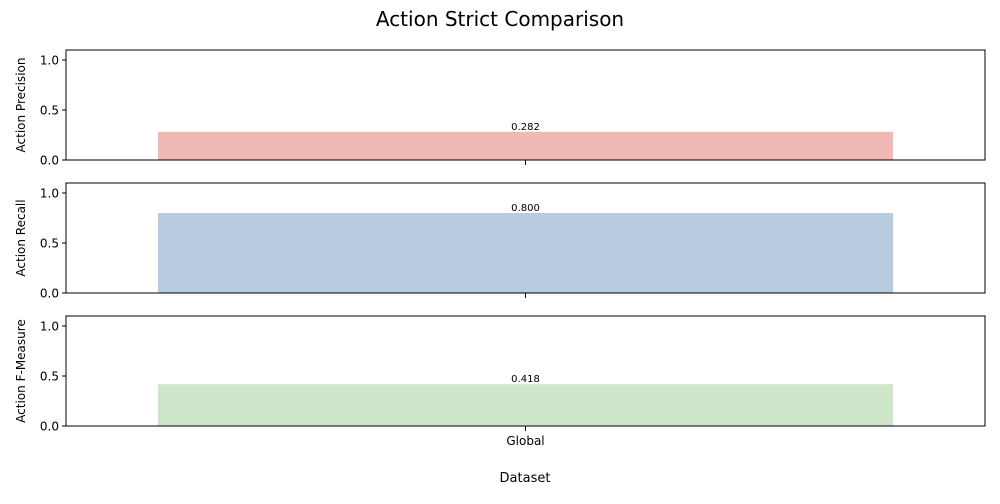 This screenshot has height=504, width=1000. I want to click on bar-value-label: 0.418, so click(525, 379).